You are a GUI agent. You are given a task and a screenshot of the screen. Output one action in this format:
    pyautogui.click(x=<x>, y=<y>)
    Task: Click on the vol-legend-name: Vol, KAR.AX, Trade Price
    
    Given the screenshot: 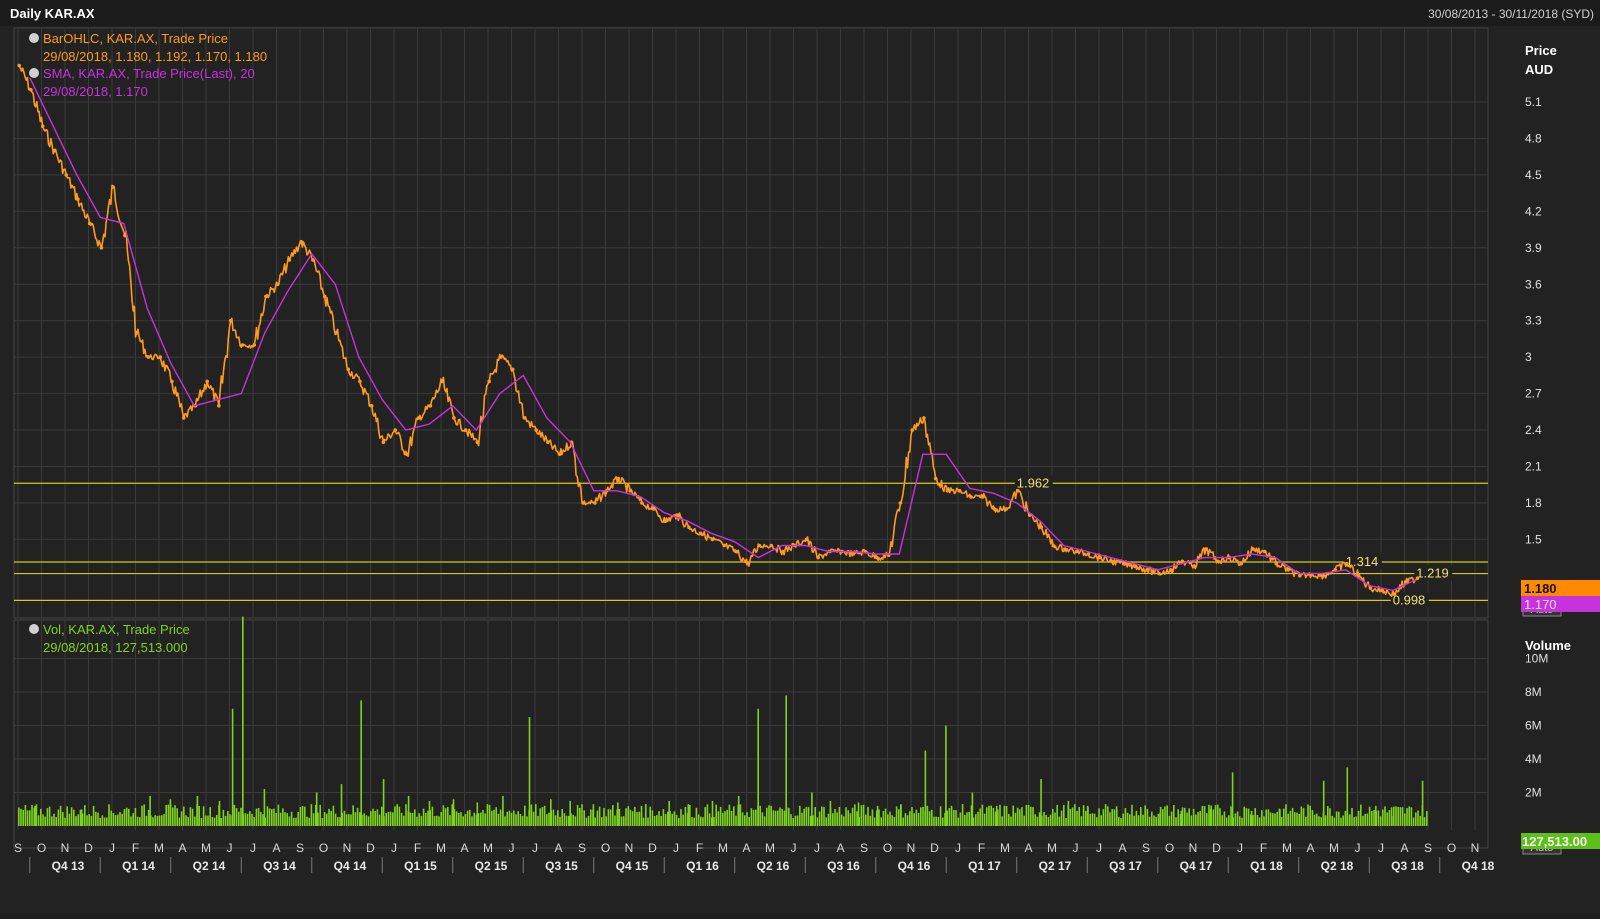 What is the action you would take?
    pyautogui.click(x=116, y=629)
    